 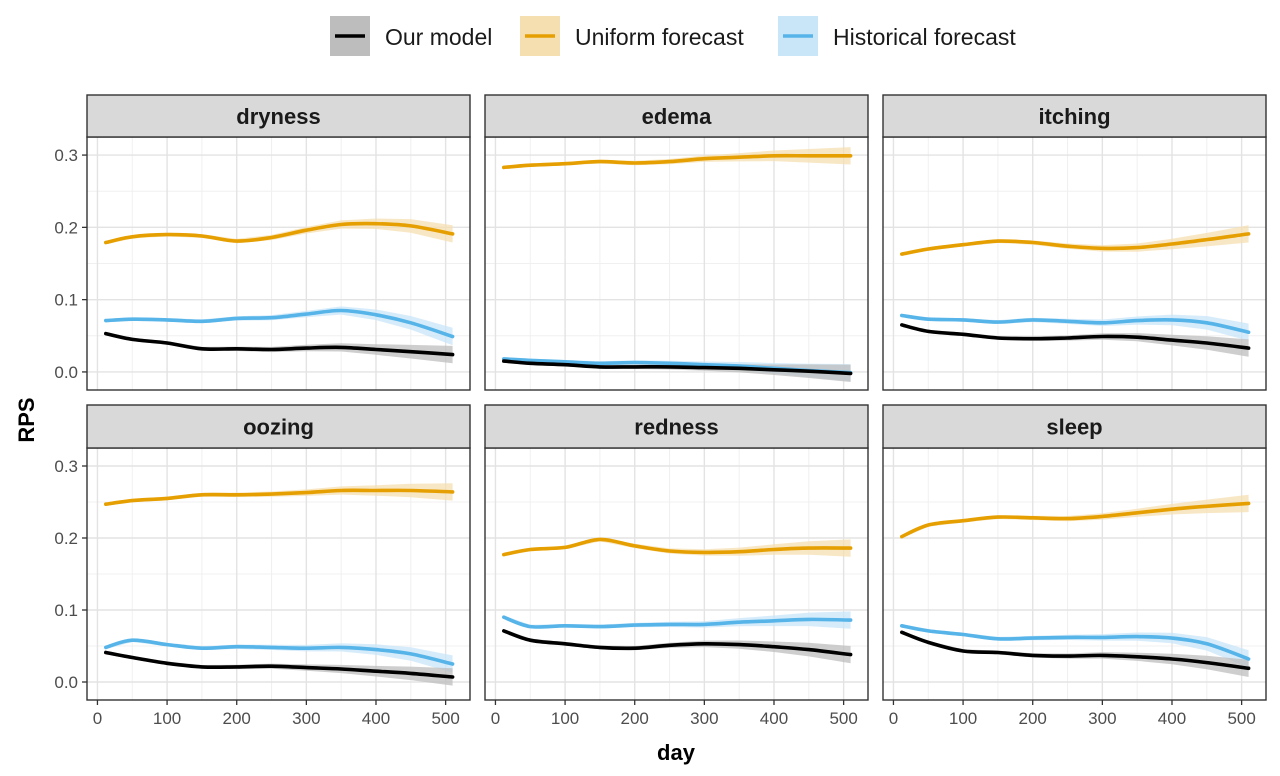 I want to click on strip-label-redness: redness, so click(x=676, y=427).